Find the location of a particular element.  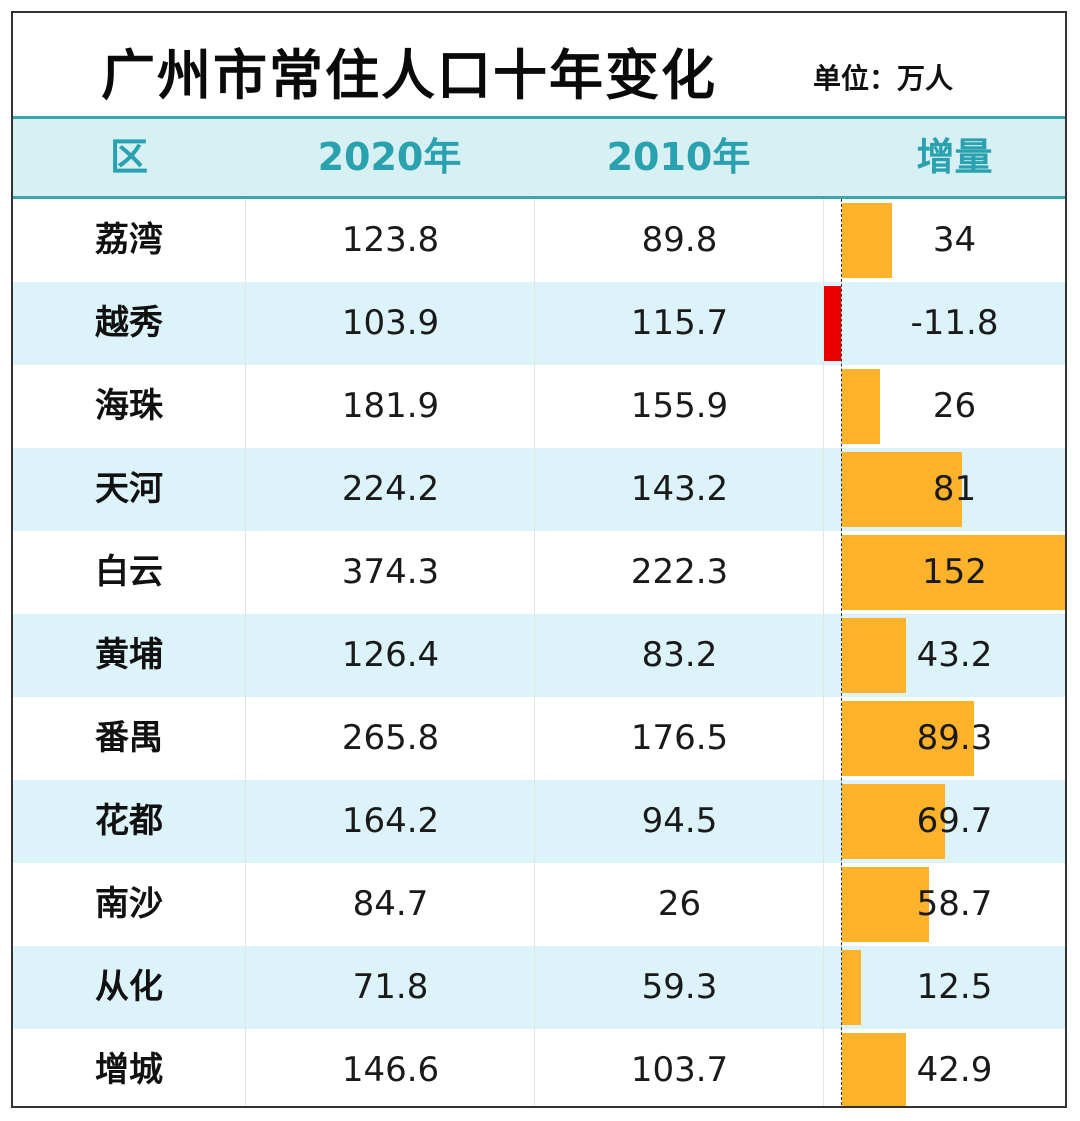

population-2020: 103.9 is located at coordinates (390, 323).